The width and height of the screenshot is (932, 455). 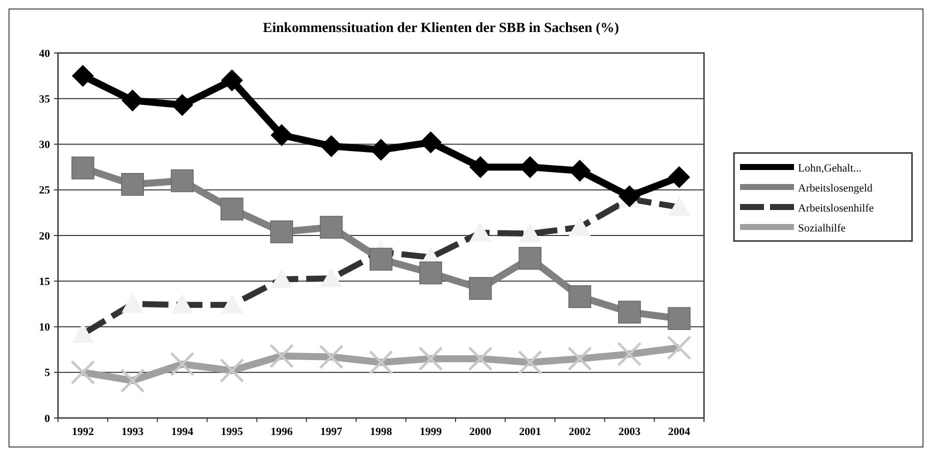 I want to click on y-tick-label: 5, so click(x=47, y=373).